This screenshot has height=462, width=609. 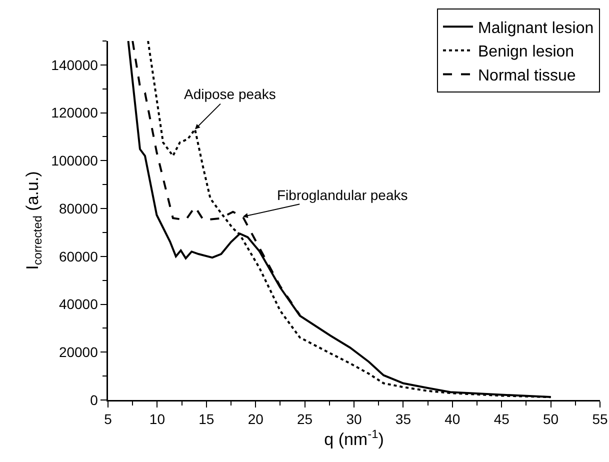 I want to click on y-tick-label: 40000, so click(x=78, y=304).